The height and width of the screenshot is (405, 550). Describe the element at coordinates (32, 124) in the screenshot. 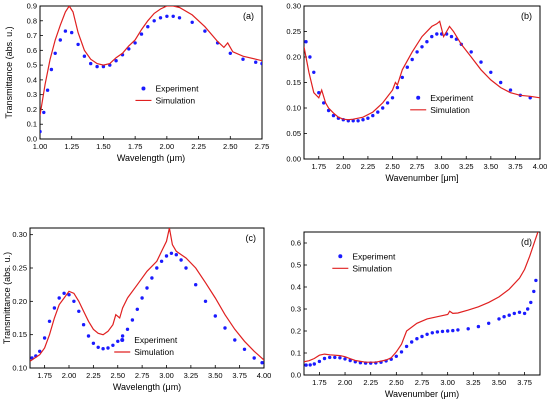

I see `y-tick-label: 0.1` at that location.